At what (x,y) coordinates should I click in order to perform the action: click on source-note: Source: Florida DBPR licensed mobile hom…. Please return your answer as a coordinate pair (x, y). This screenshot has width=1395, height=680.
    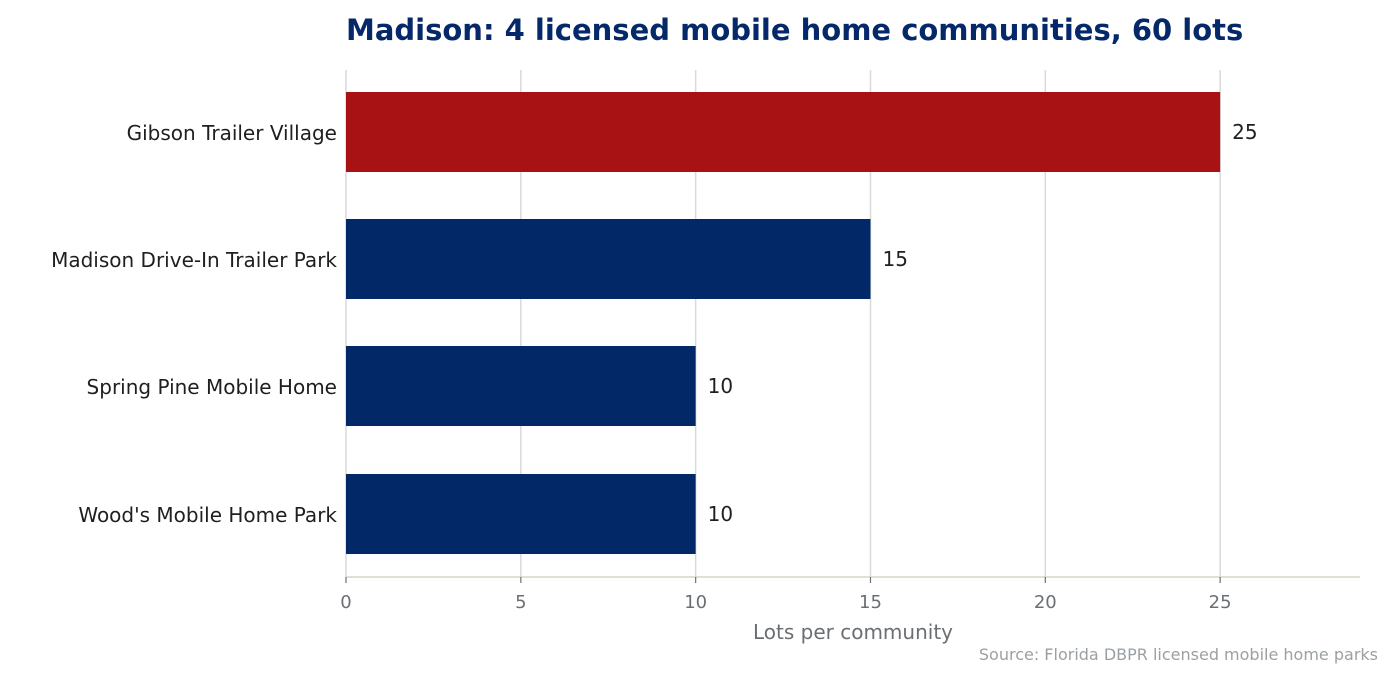
    Looking at the image, I should click on (1178, 654).